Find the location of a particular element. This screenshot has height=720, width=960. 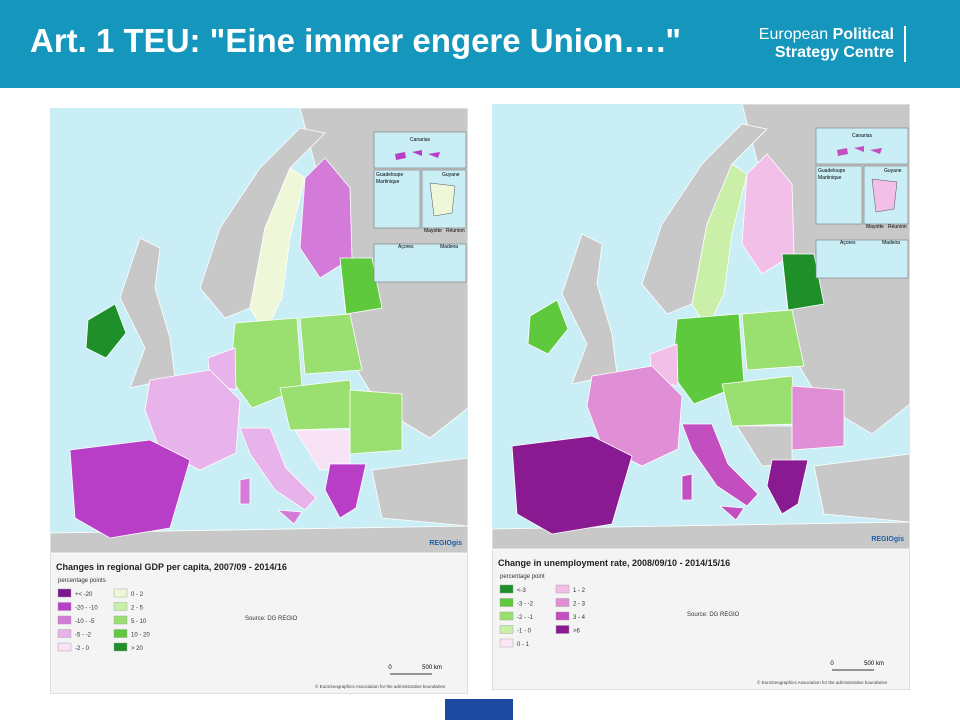

legend-label: > 20 is located at coordinates (137, 649).